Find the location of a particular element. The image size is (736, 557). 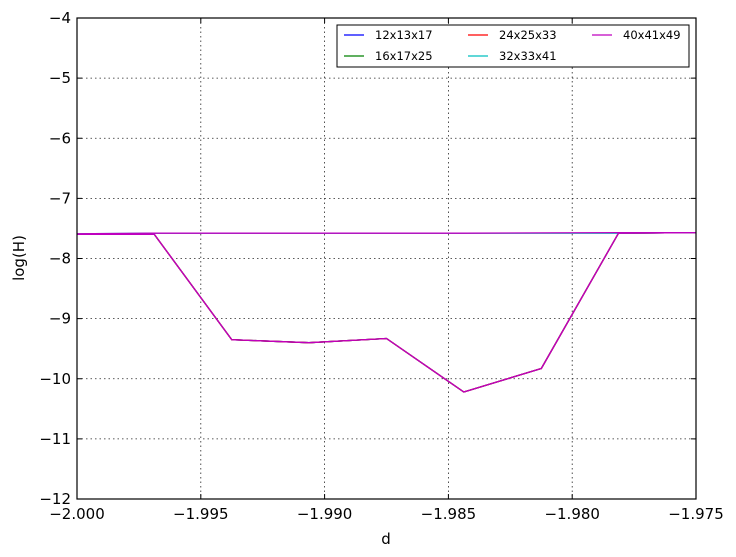

x-tick-label: −2.000 is located at coordinates (77, 514).